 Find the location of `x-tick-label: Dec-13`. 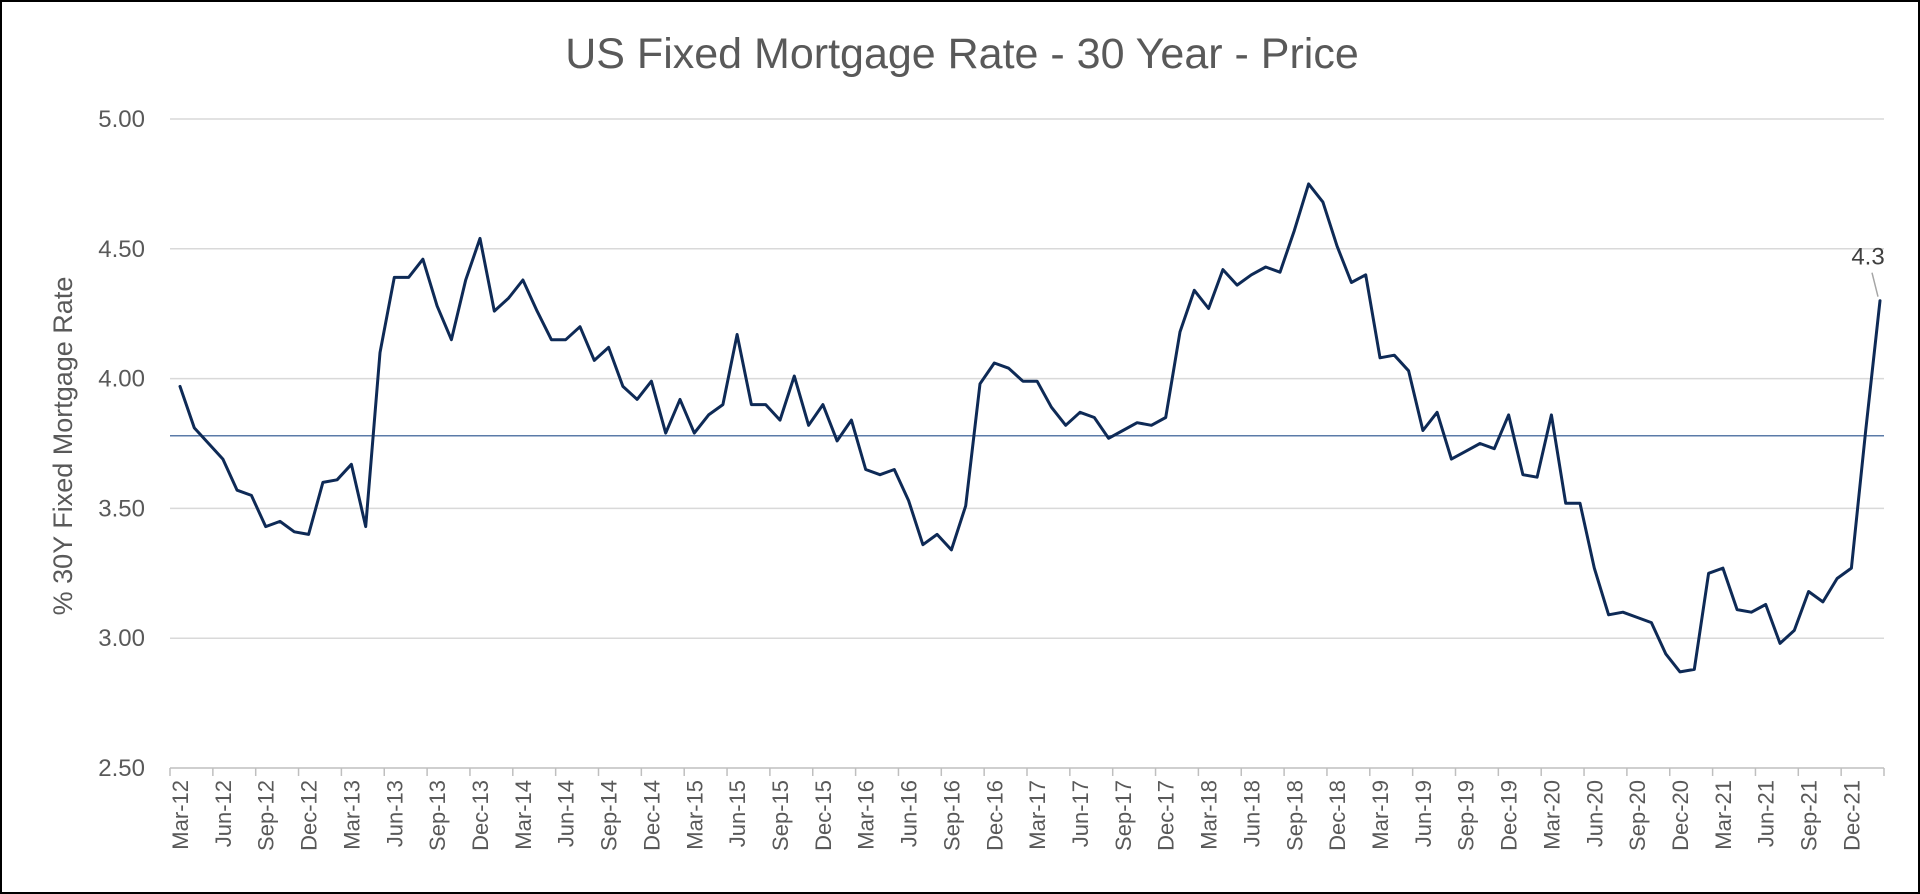

x-tick-label: Dec-13 is located at coordinates (480, 815).